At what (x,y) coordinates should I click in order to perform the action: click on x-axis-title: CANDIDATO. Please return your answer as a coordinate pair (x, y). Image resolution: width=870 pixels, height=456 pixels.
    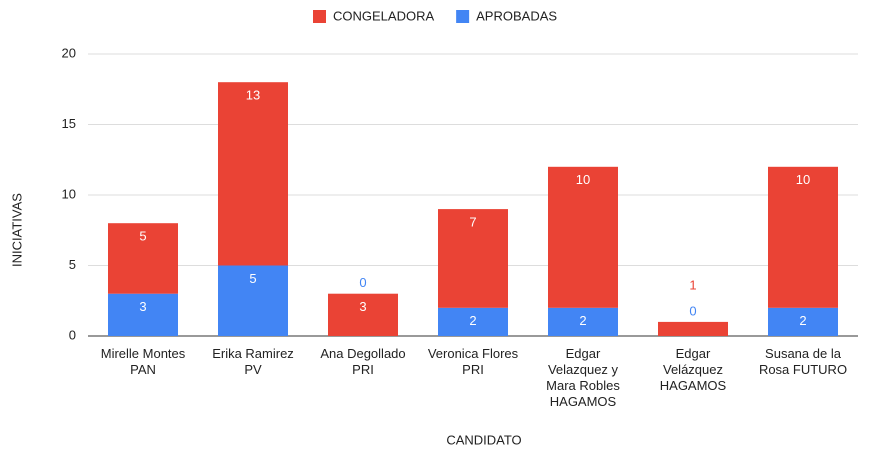
    Looking at the image, I should click on (483, 439).